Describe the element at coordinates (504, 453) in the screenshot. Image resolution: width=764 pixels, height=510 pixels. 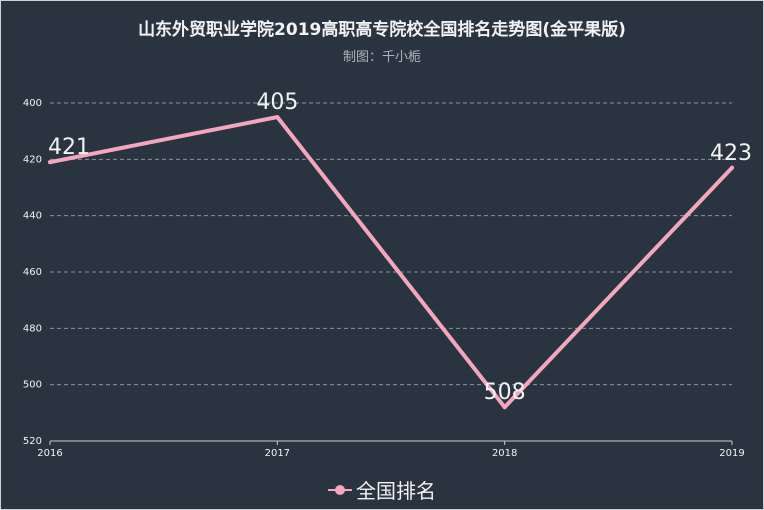
I see `x-tick-label: 2018` at that location.